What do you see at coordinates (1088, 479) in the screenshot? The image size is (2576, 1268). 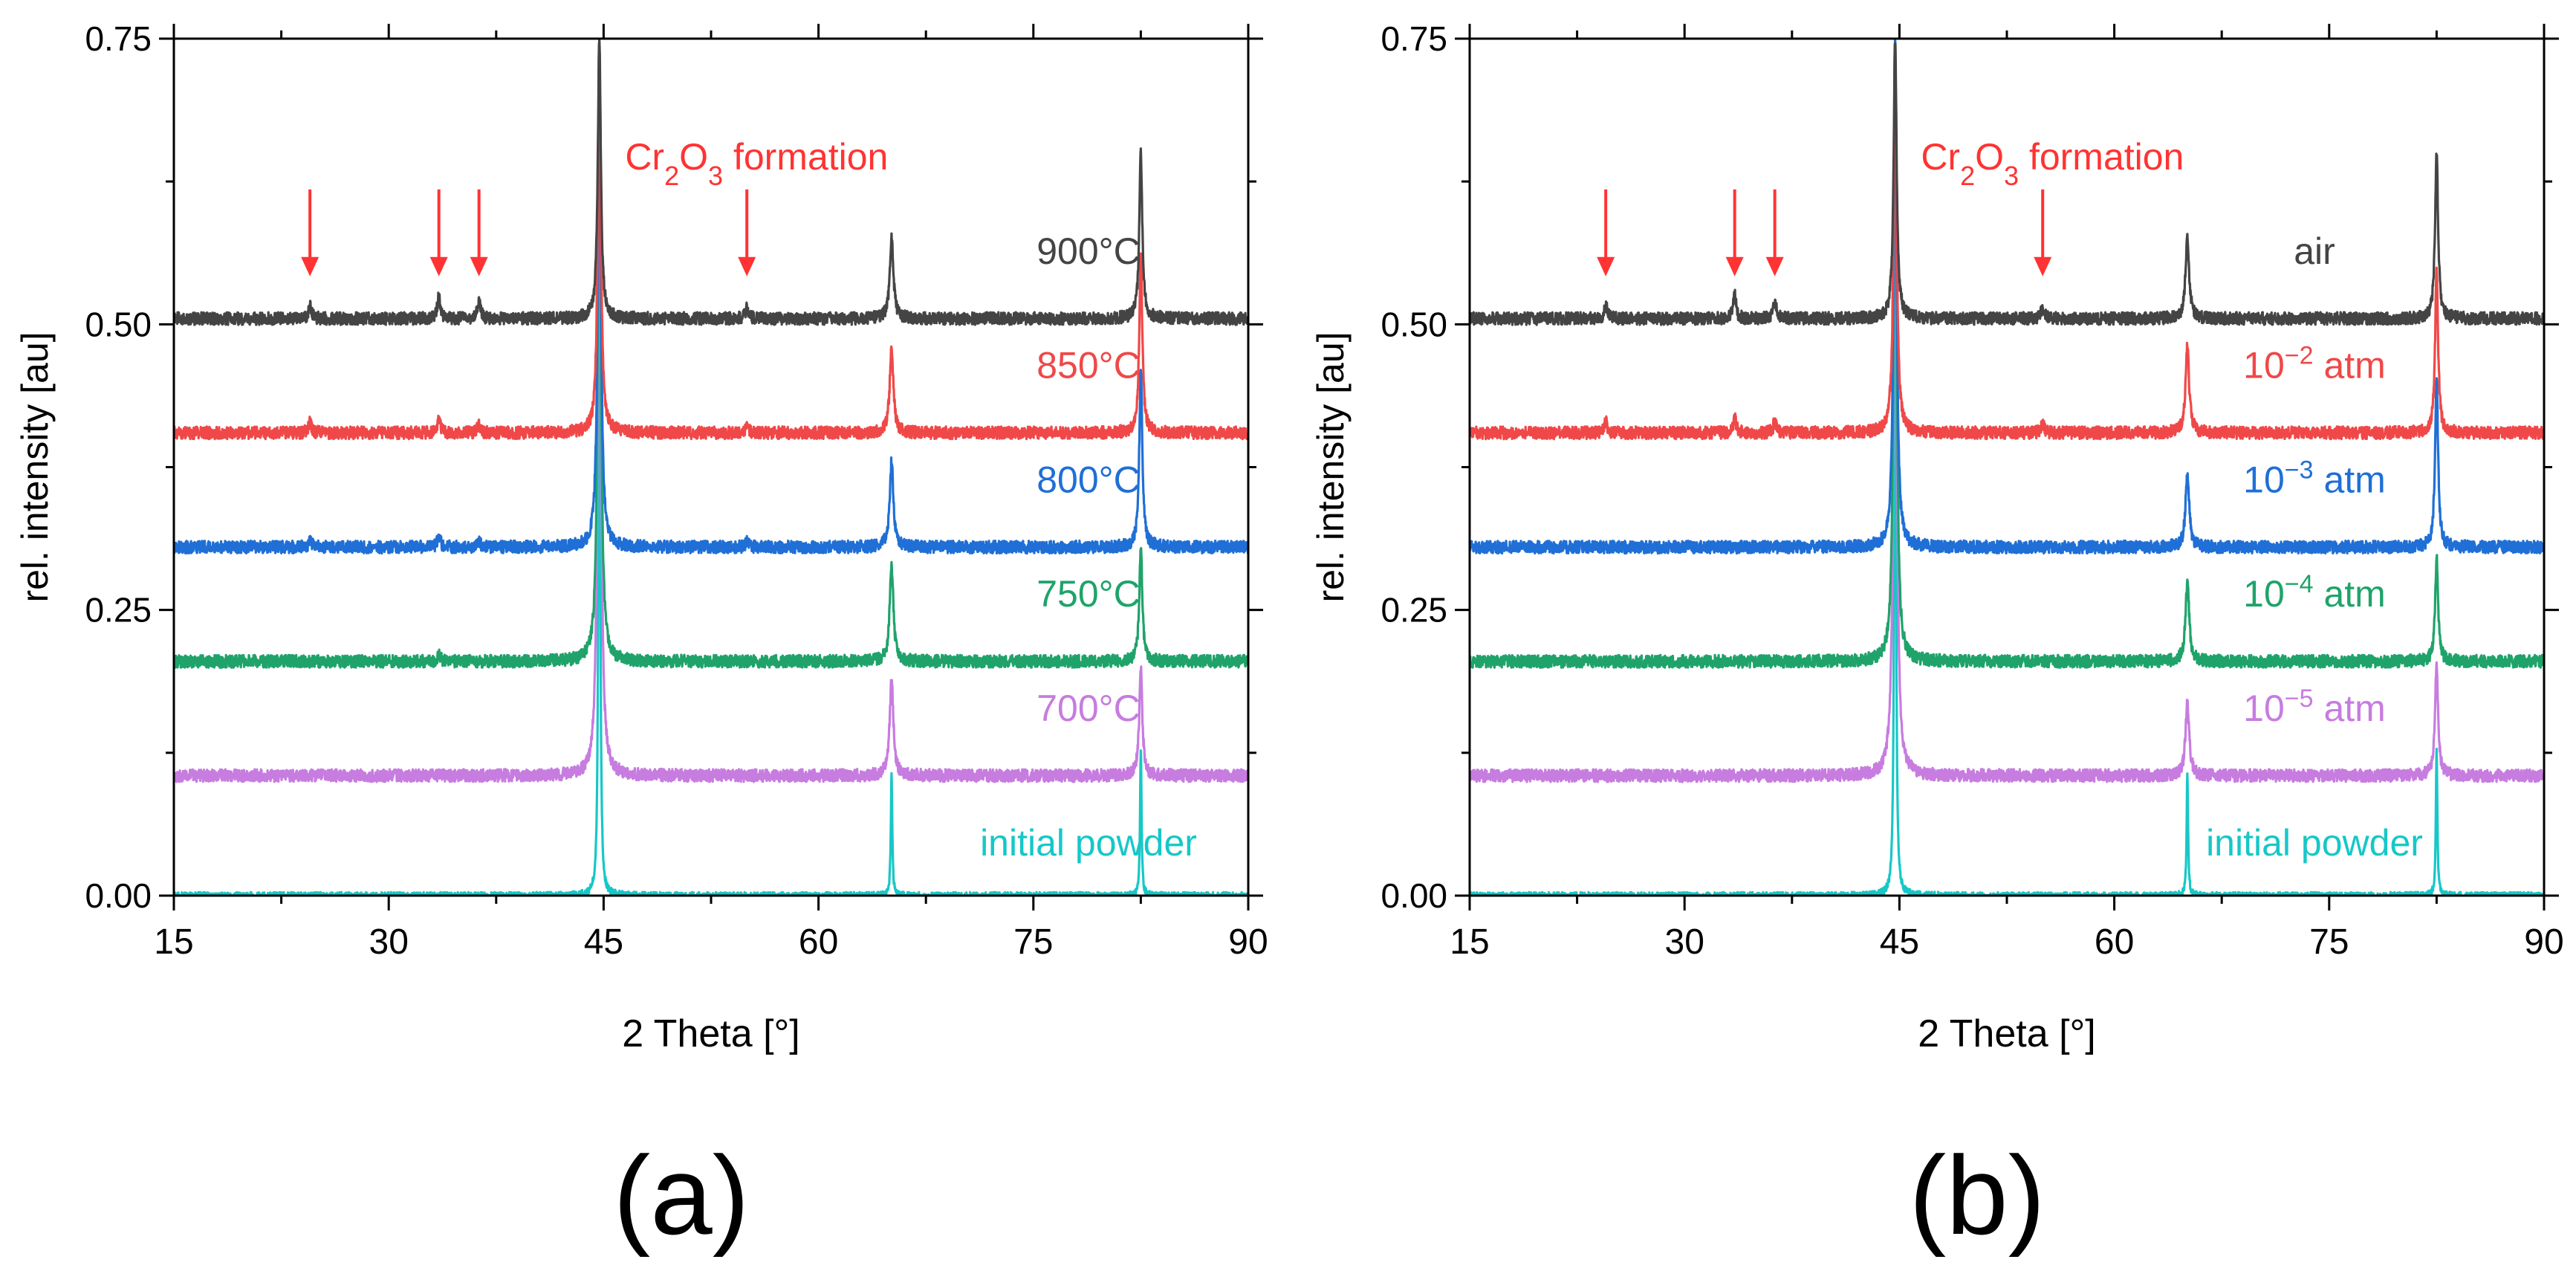 I see `series-label: 800°C` at bounding box center [1088, 479].